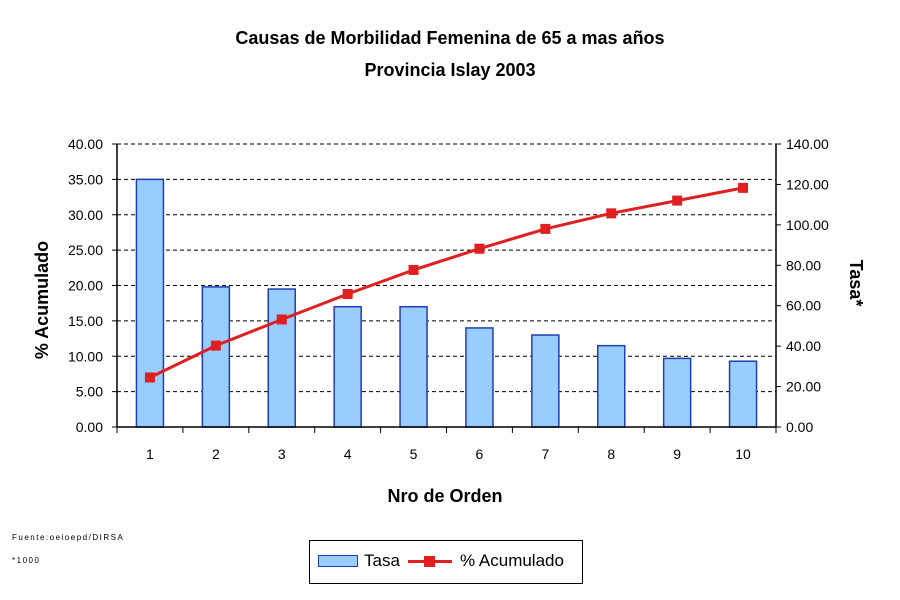 The image size is (900, 600). Describe the element at coordinates (480, 454) in the screenshot. I see `x-tick-label: 6` at that location.